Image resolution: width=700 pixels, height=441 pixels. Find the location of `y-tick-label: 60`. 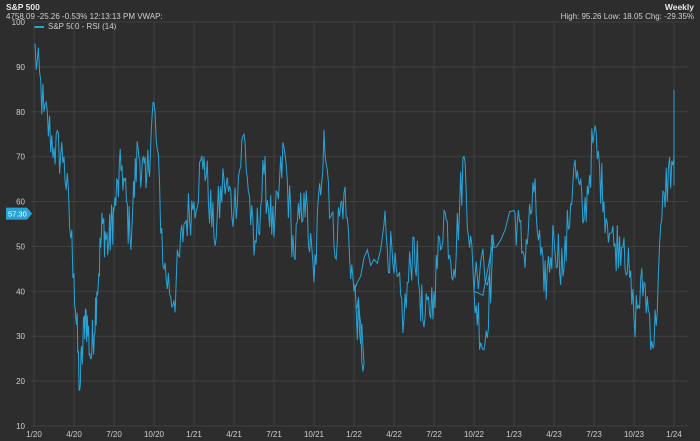

y-tick-label: 60 is located at coordinates (20, 202).